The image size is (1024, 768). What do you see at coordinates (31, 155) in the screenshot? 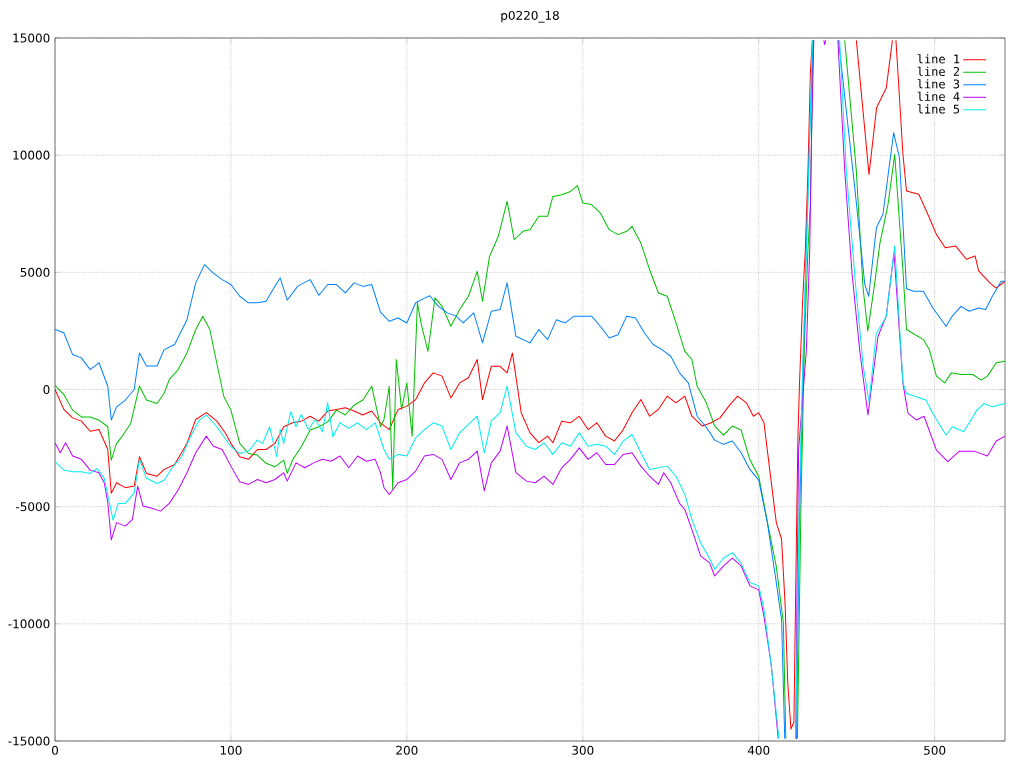
I see `y-tick-label: 10000` at bounding box center [31, 155].